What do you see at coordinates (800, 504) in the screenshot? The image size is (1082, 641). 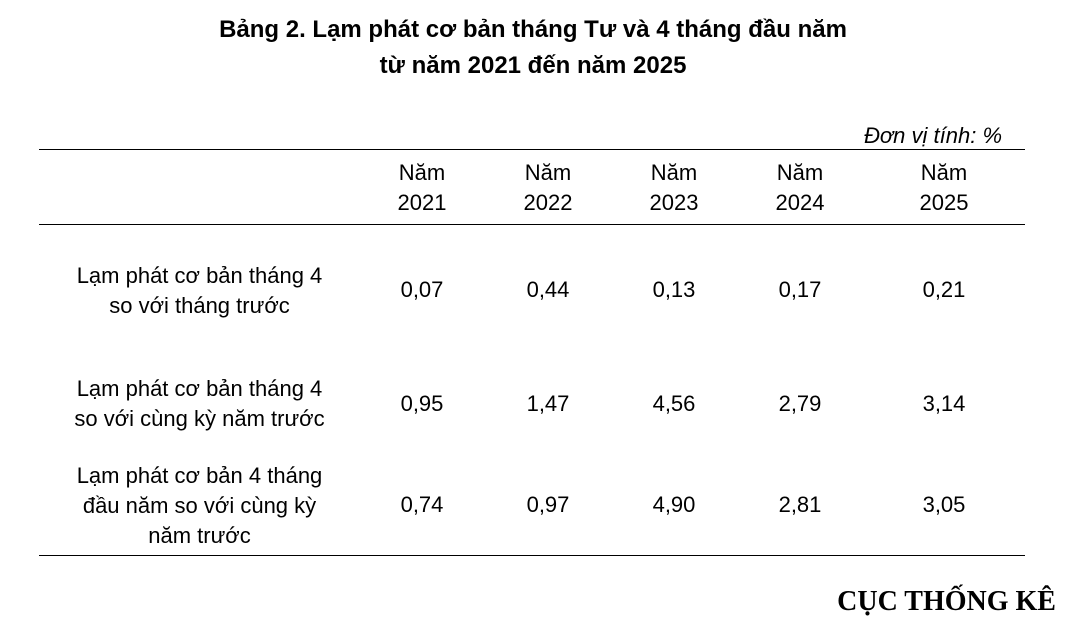 I see `table-cell: 2,81` at bounding box center [800, 504].